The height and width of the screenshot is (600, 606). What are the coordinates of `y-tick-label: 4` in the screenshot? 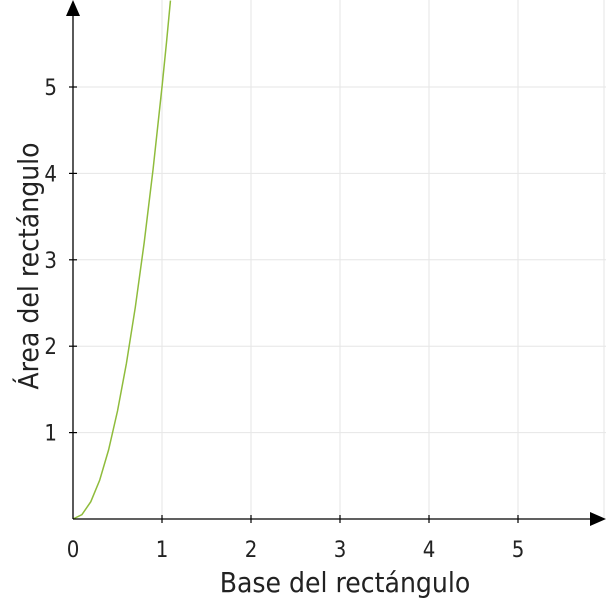 It's located at (50, 174).